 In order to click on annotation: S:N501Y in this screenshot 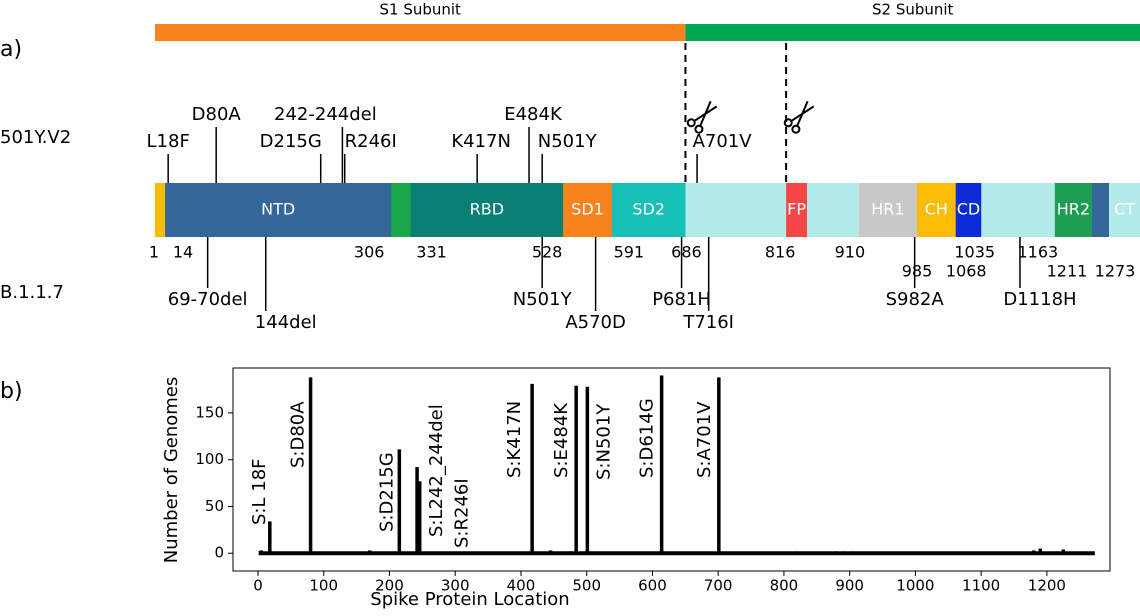, I will do `click(603, 441)`.